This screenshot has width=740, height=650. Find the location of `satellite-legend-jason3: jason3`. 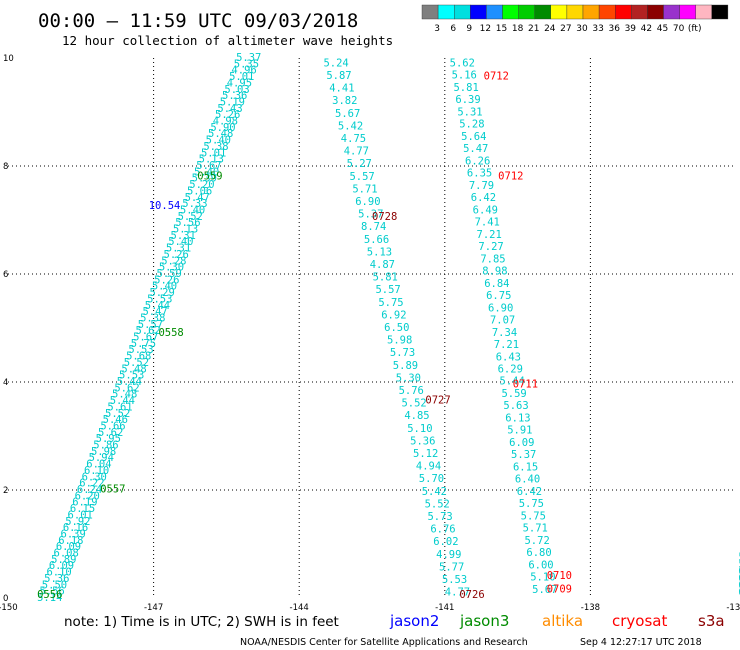

satellite-legend-jason3: jason3 is located at coordinates (484, 621).